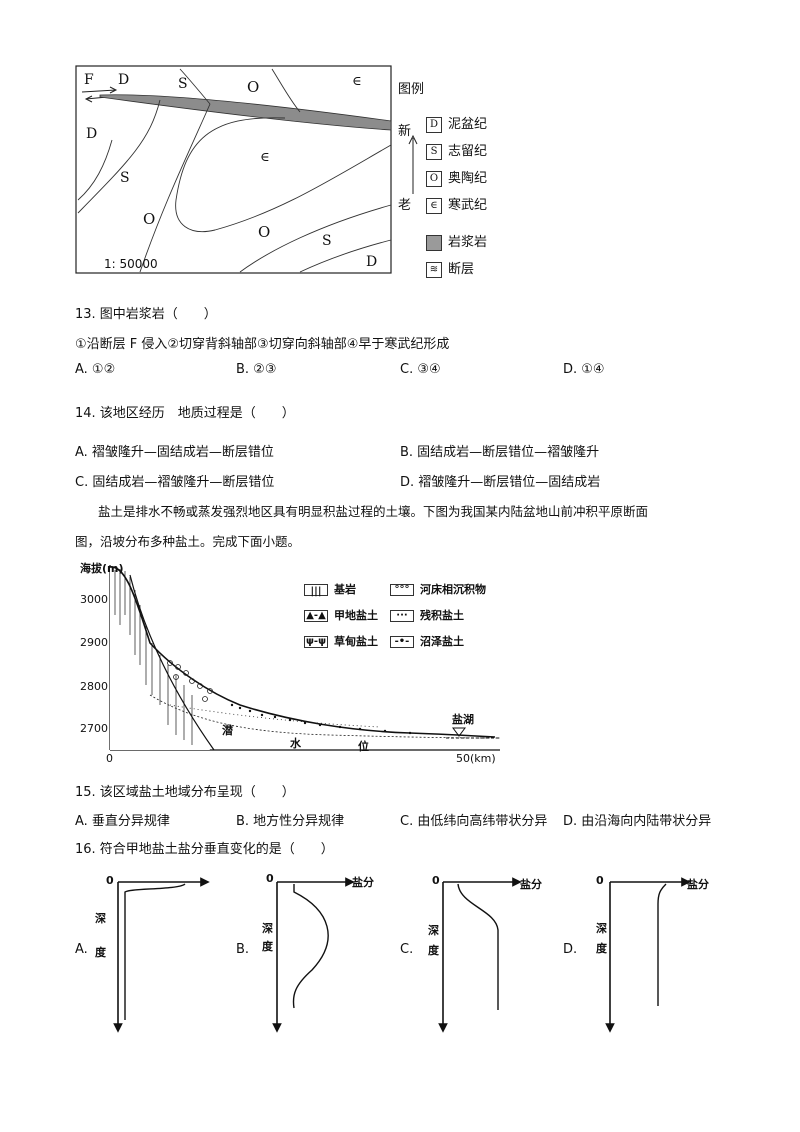  What do you see at coordinates (405, 205) in the screenshot?
I see `age-old-label: 老` at bounding box center [405, 205].